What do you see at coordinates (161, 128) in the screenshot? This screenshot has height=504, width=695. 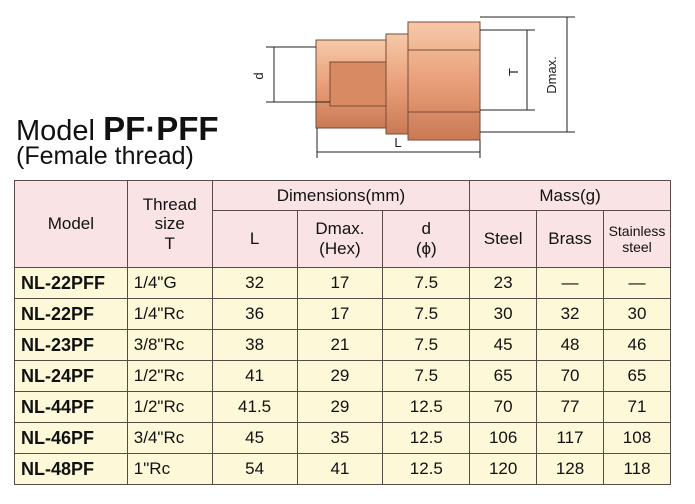 I see `title-bold: PF·PFF` at bounding box center [161, 128].